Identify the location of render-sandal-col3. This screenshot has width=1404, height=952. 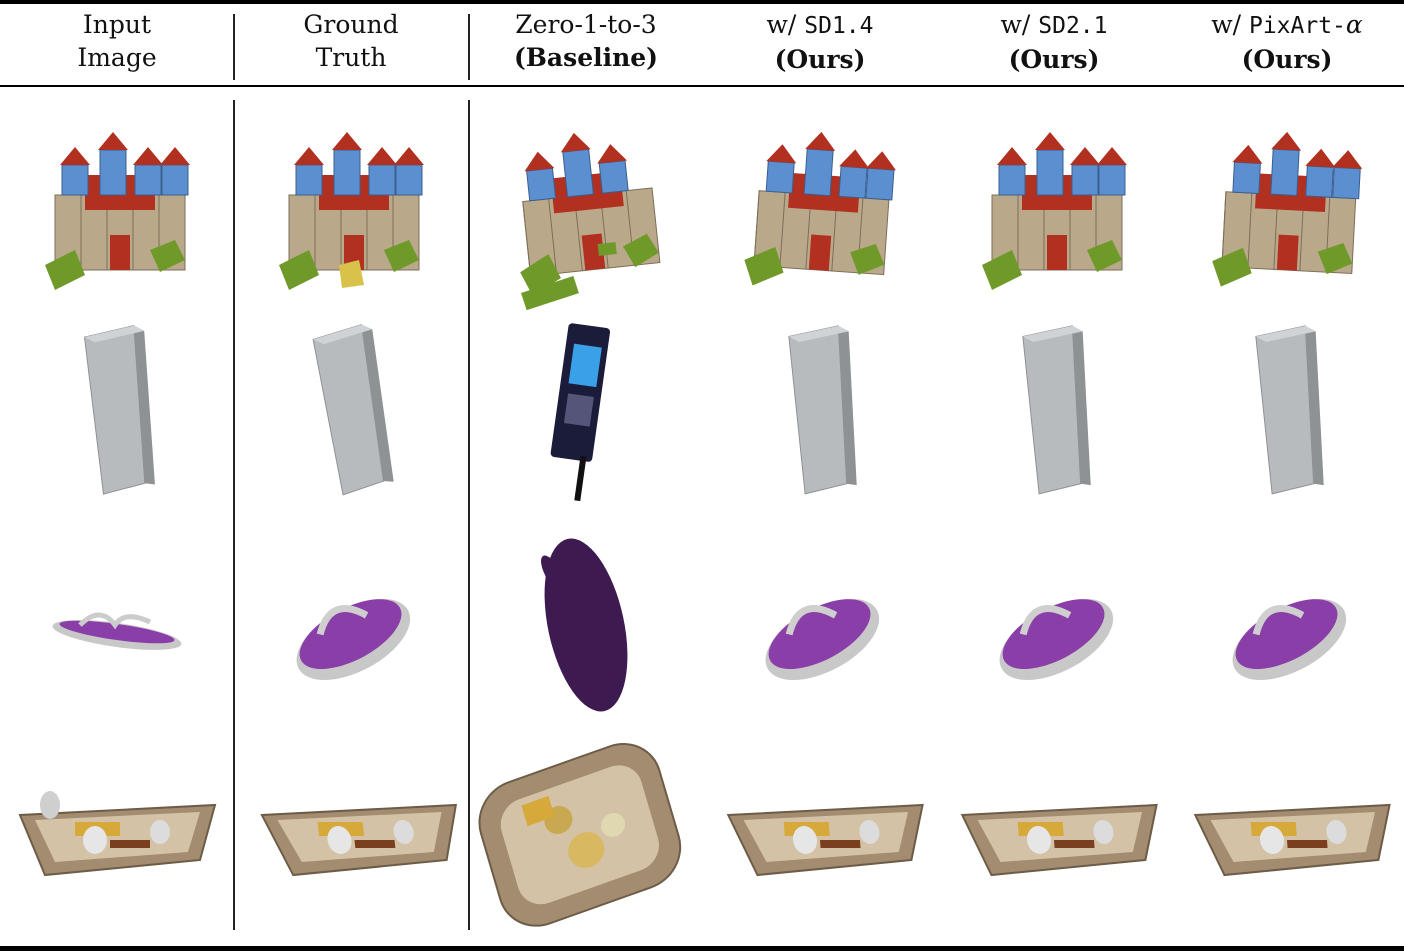
(586, 635).